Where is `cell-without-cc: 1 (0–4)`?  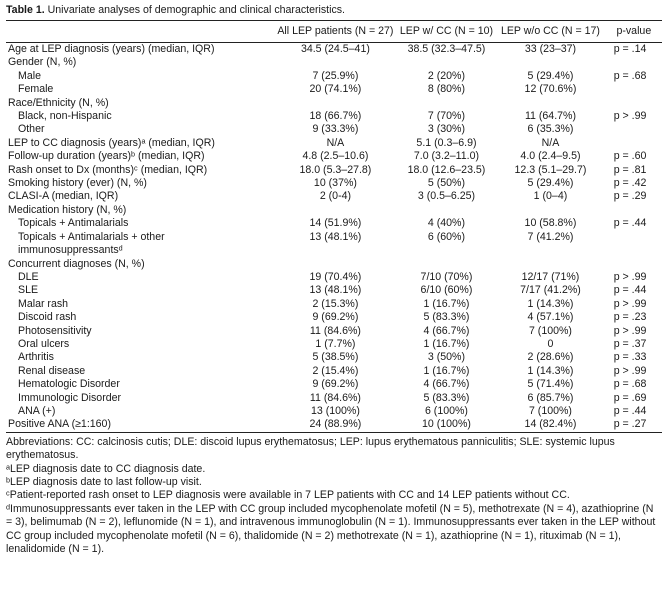 cell-without-cc: 1 (0–4) is located at coordinates (550, 196).